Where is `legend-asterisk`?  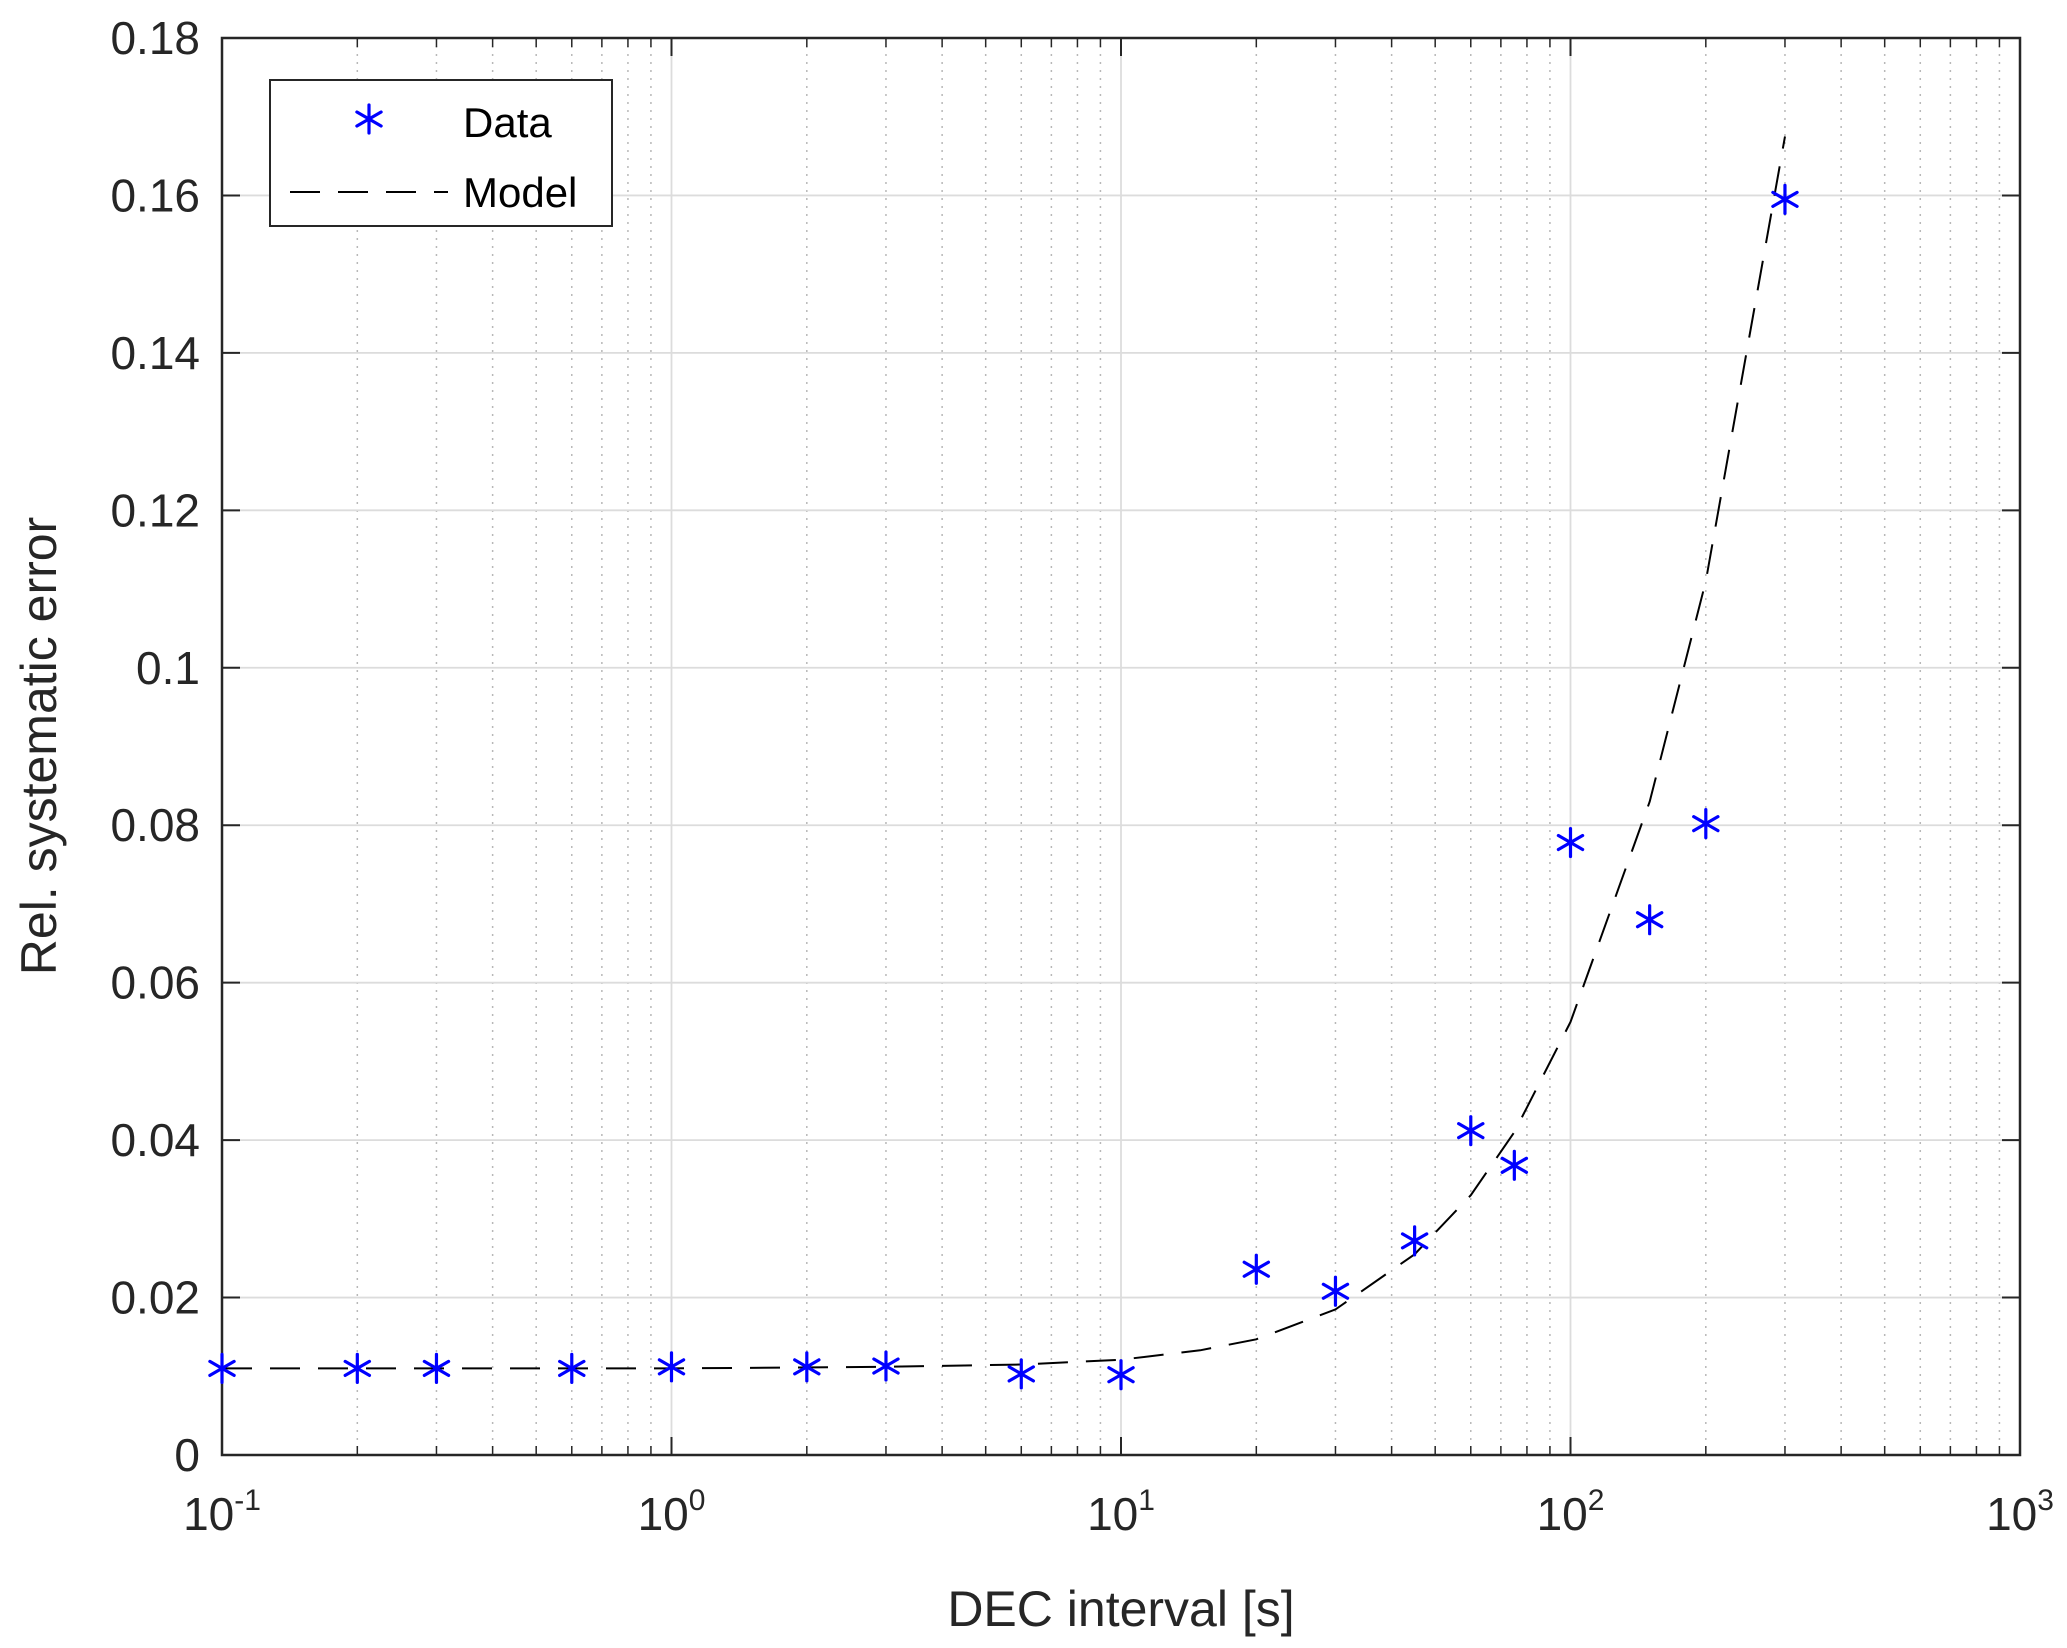
legend-asterisk is located at coordinates (369, 119).